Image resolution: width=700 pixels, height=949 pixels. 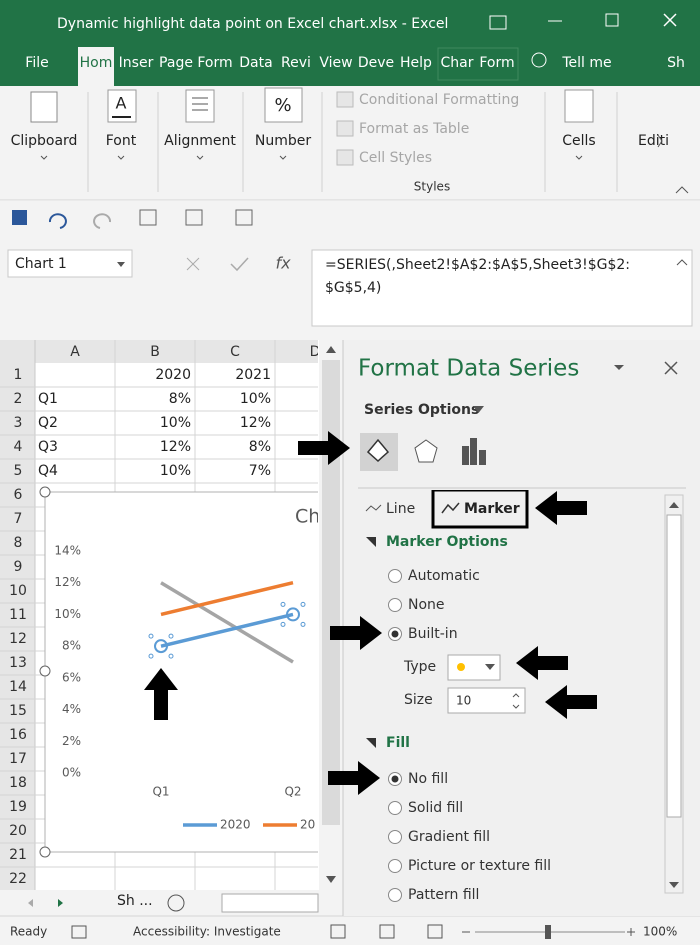 I want to click on ribbon-tab: Hom, so click(x=96, y=63).